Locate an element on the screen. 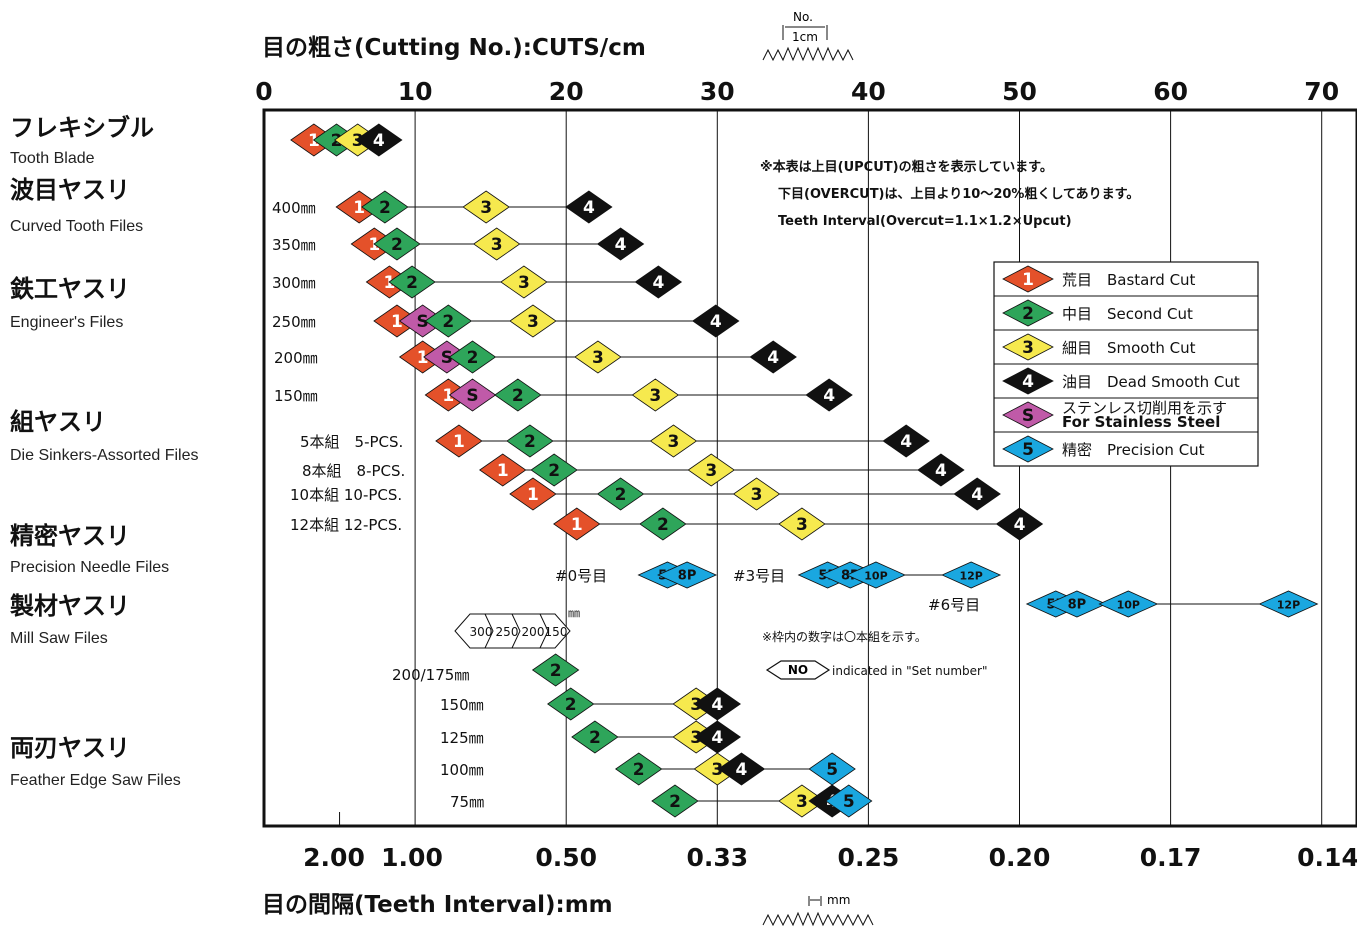 The width and height of the screenshot is (1357, 928). category-en-5: Mill Saw Files is located at coordinates (59, 638).